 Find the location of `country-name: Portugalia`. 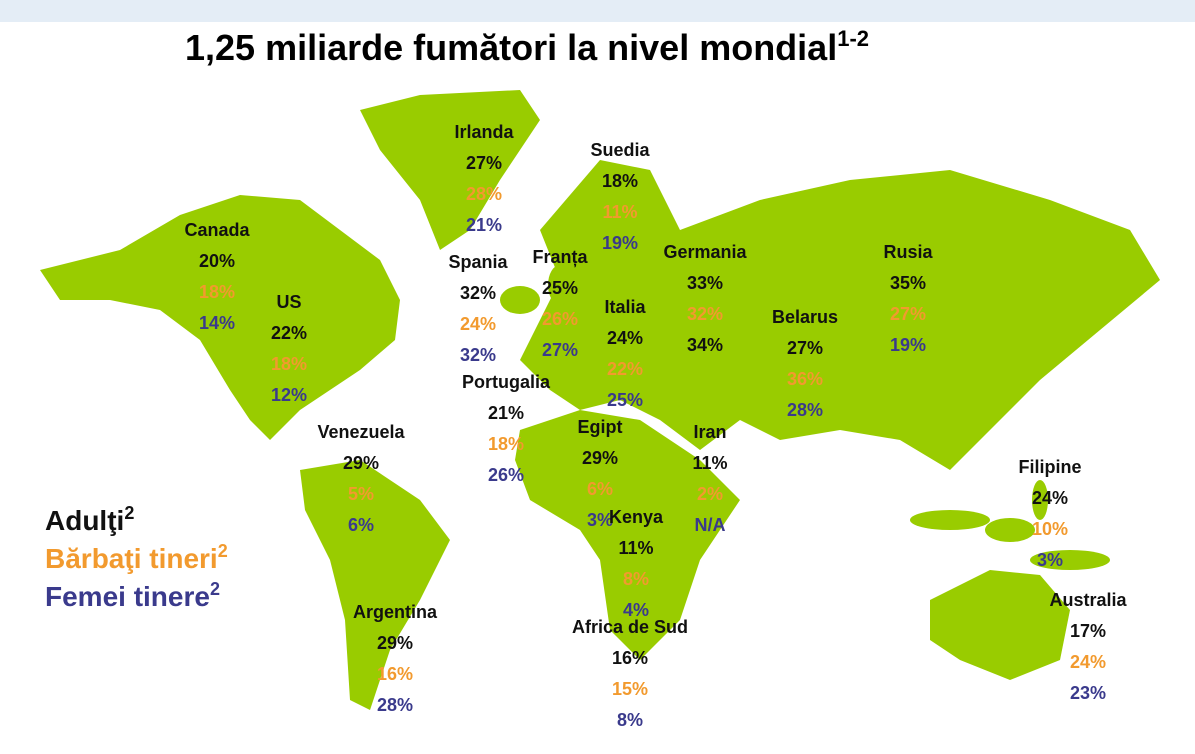

country-name: Portugalia is located at coordinates (506, 382).